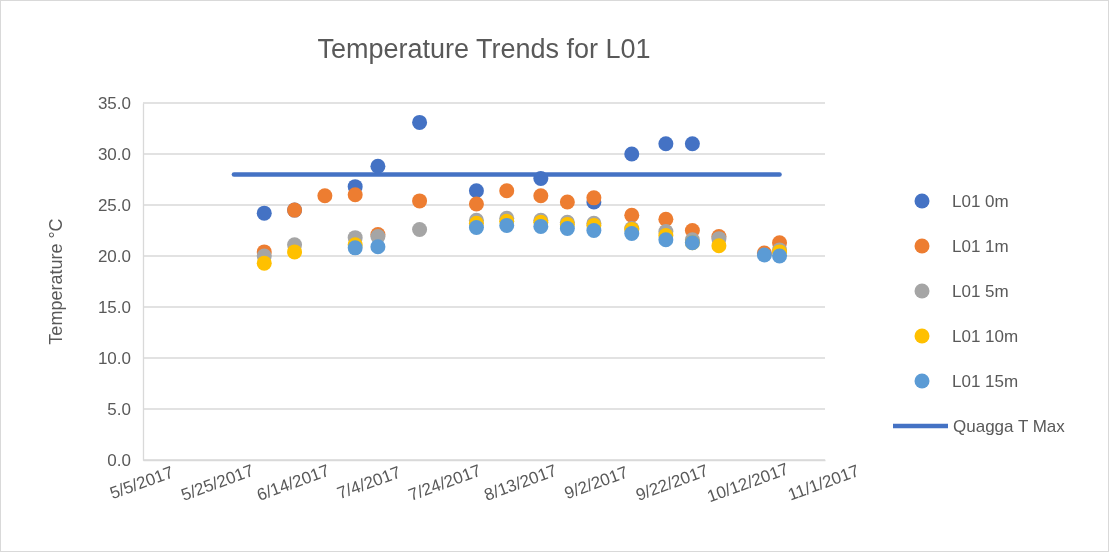  What do you see at coordinates (985, 336) in the screenshot?
I see `legend-label: L01 10m` at bounding box center [985, 336].